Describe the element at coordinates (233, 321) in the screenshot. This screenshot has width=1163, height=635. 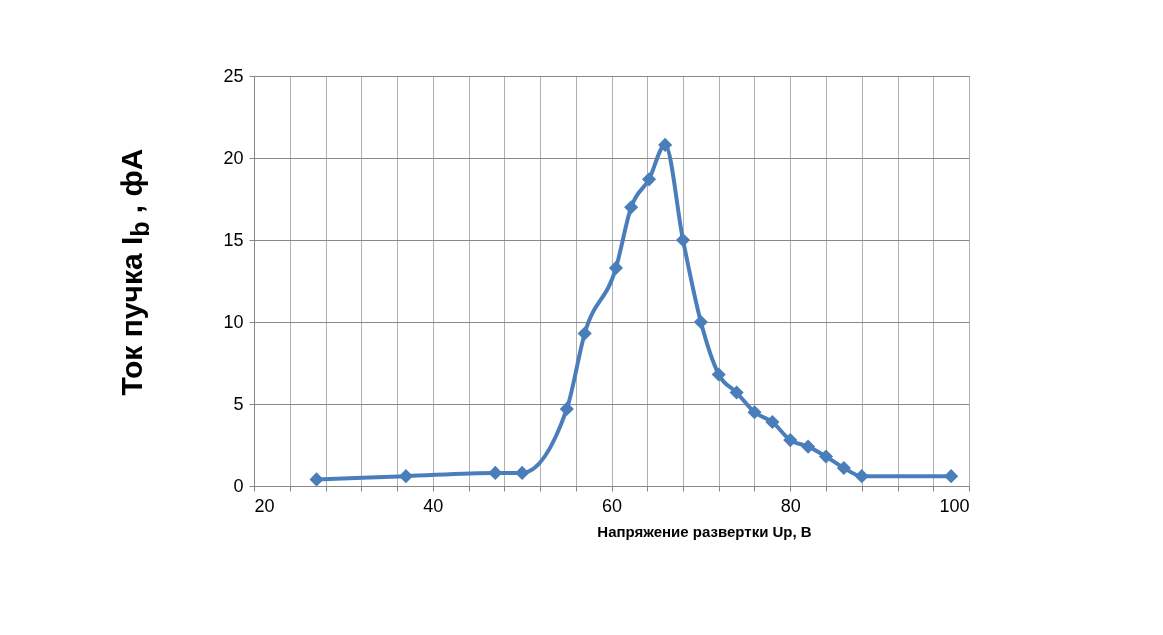
I see `y-tick-label: 10` at that location.